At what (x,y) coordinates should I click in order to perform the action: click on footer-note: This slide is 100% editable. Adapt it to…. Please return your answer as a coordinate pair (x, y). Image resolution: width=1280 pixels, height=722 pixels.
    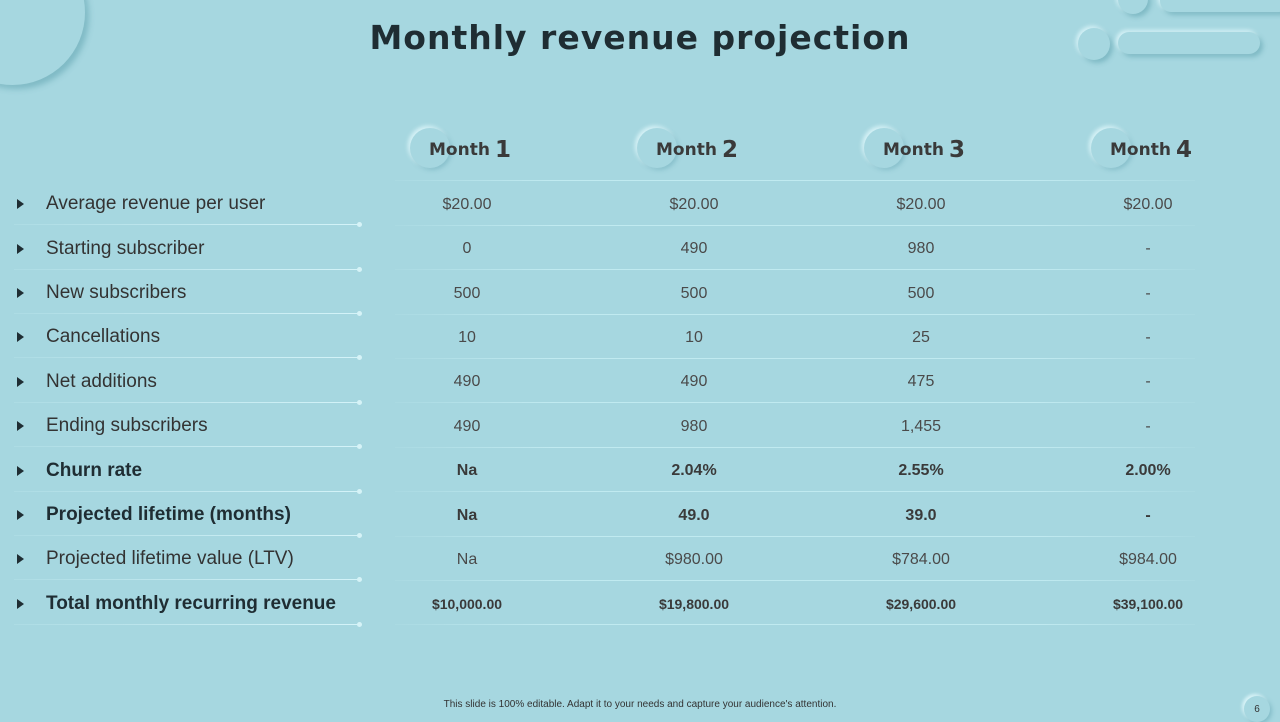
    Looking at the image, I should click on (640, 704).